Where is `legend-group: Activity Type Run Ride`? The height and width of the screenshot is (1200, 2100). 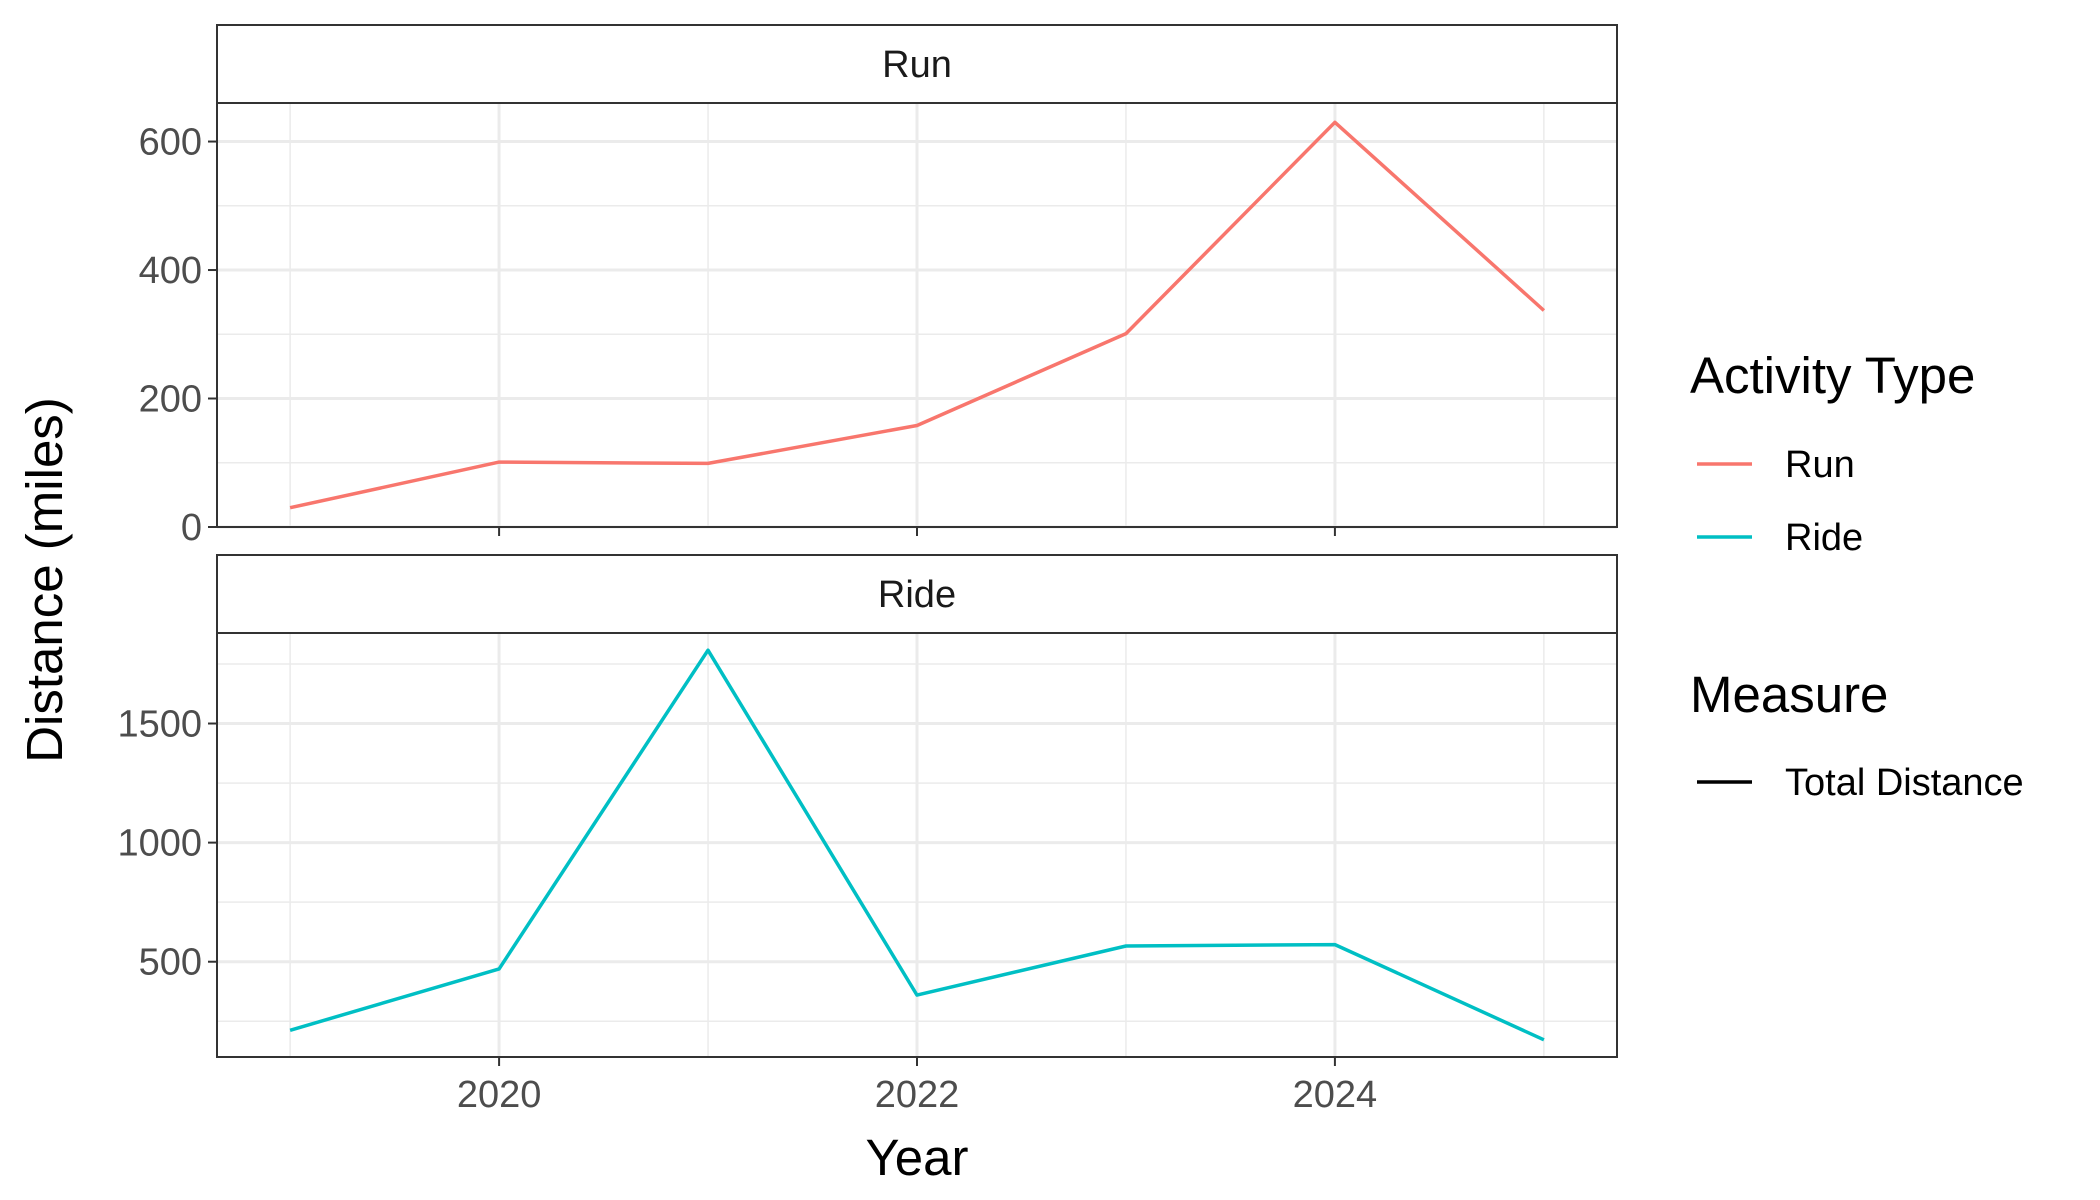
legend-group: Activity Type Run Ride is located at coordinates (1832, 453).